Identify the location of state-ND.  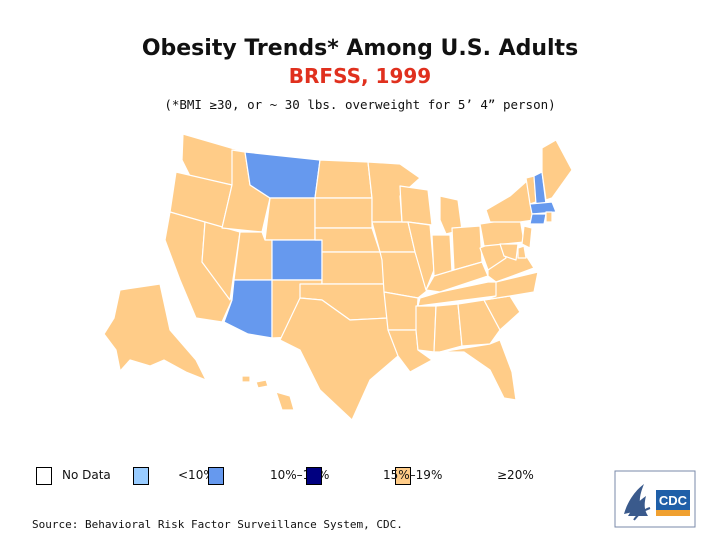
(343, 179).